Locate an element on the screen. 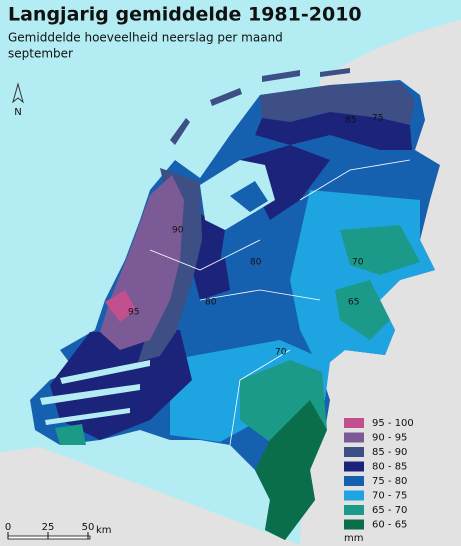 Image resolution: width=461 pixels, height=546 pixels. north-arrow is located at coordinates (18, 93).